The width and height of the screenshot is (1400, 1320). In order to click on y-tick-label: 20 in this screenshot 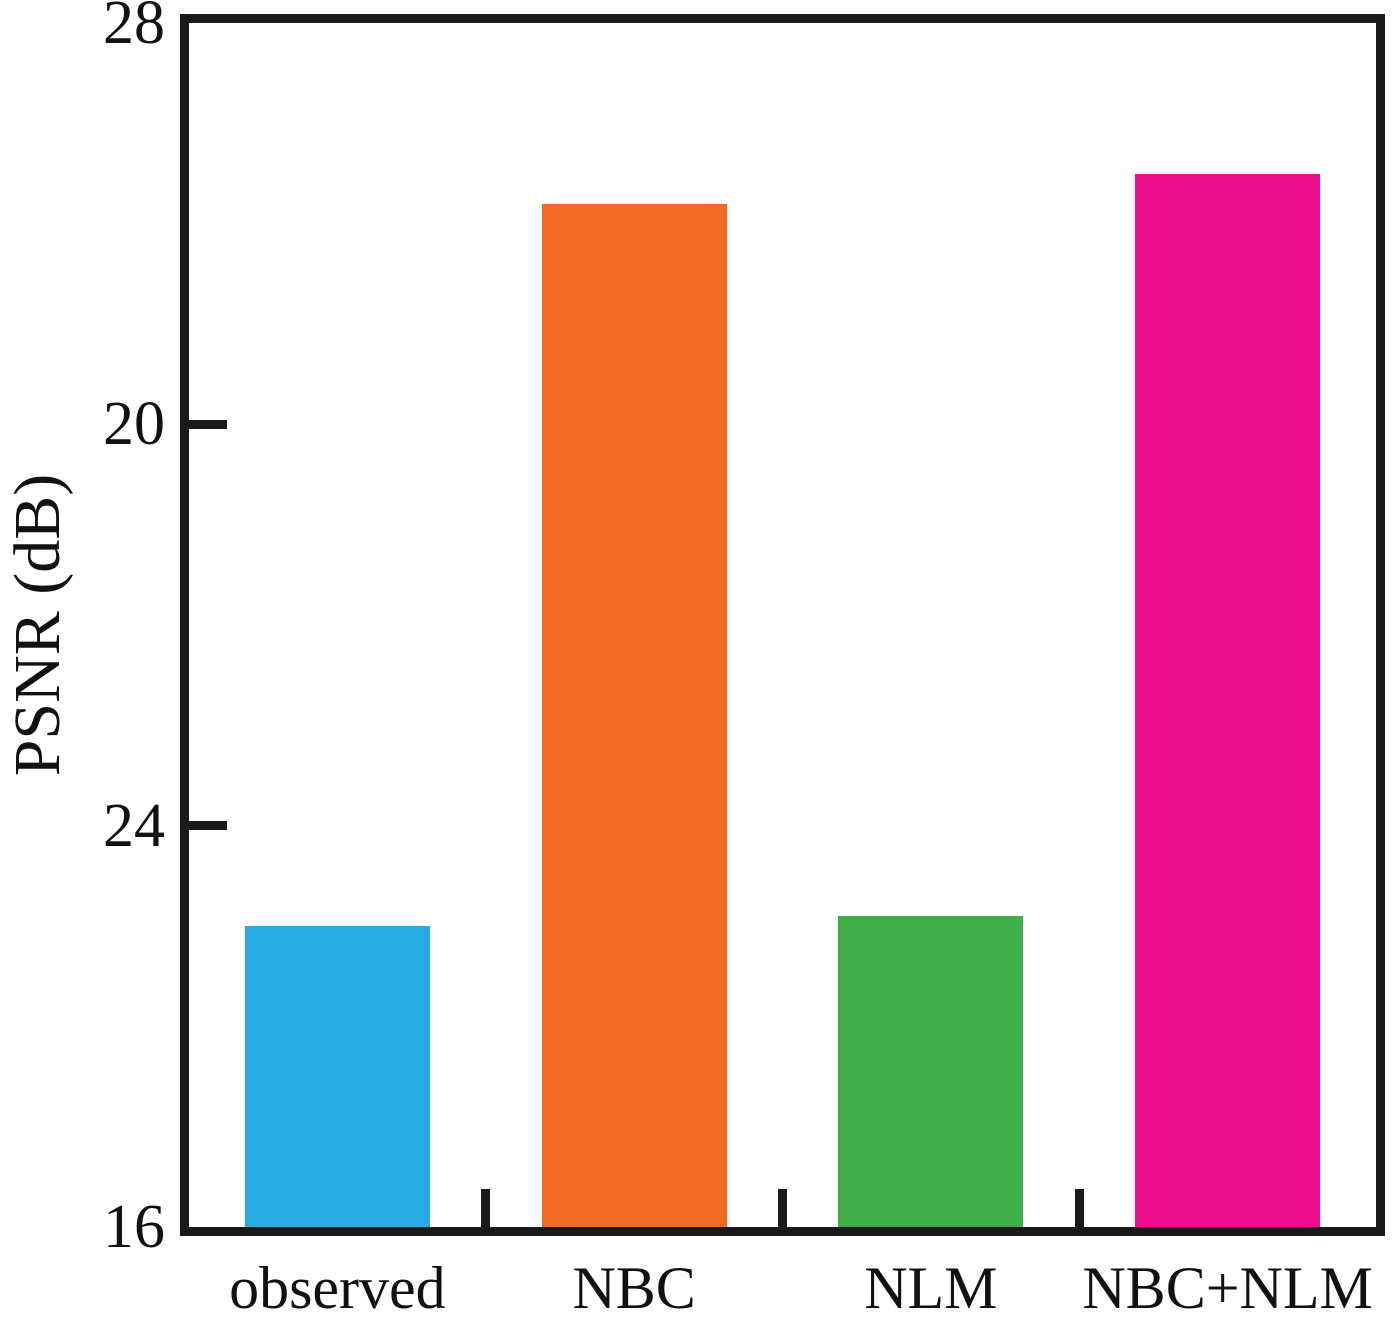, I will do `click(134, 424)`.